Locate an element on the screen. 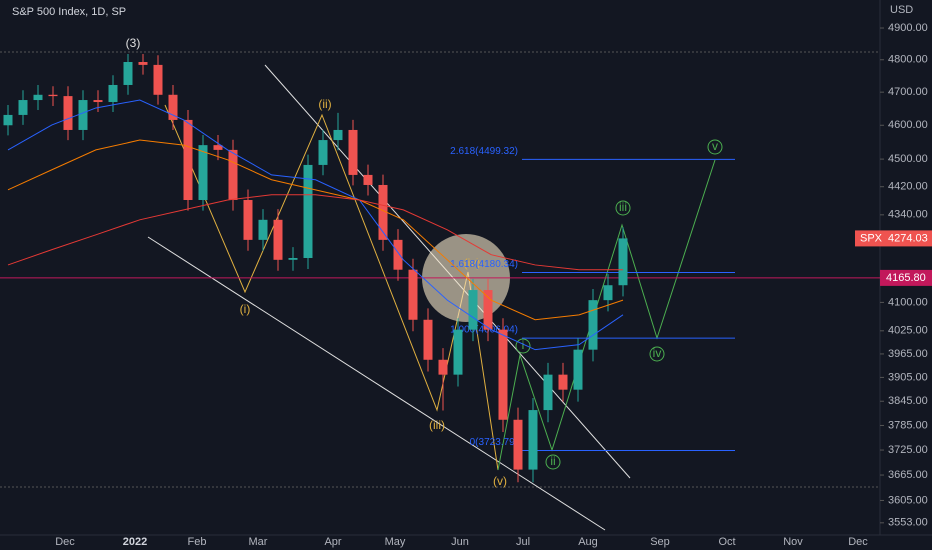 The height and width of the screenshot is (550, 932). y-tick-label: 3965.00 is located at coordinates (908, 354).